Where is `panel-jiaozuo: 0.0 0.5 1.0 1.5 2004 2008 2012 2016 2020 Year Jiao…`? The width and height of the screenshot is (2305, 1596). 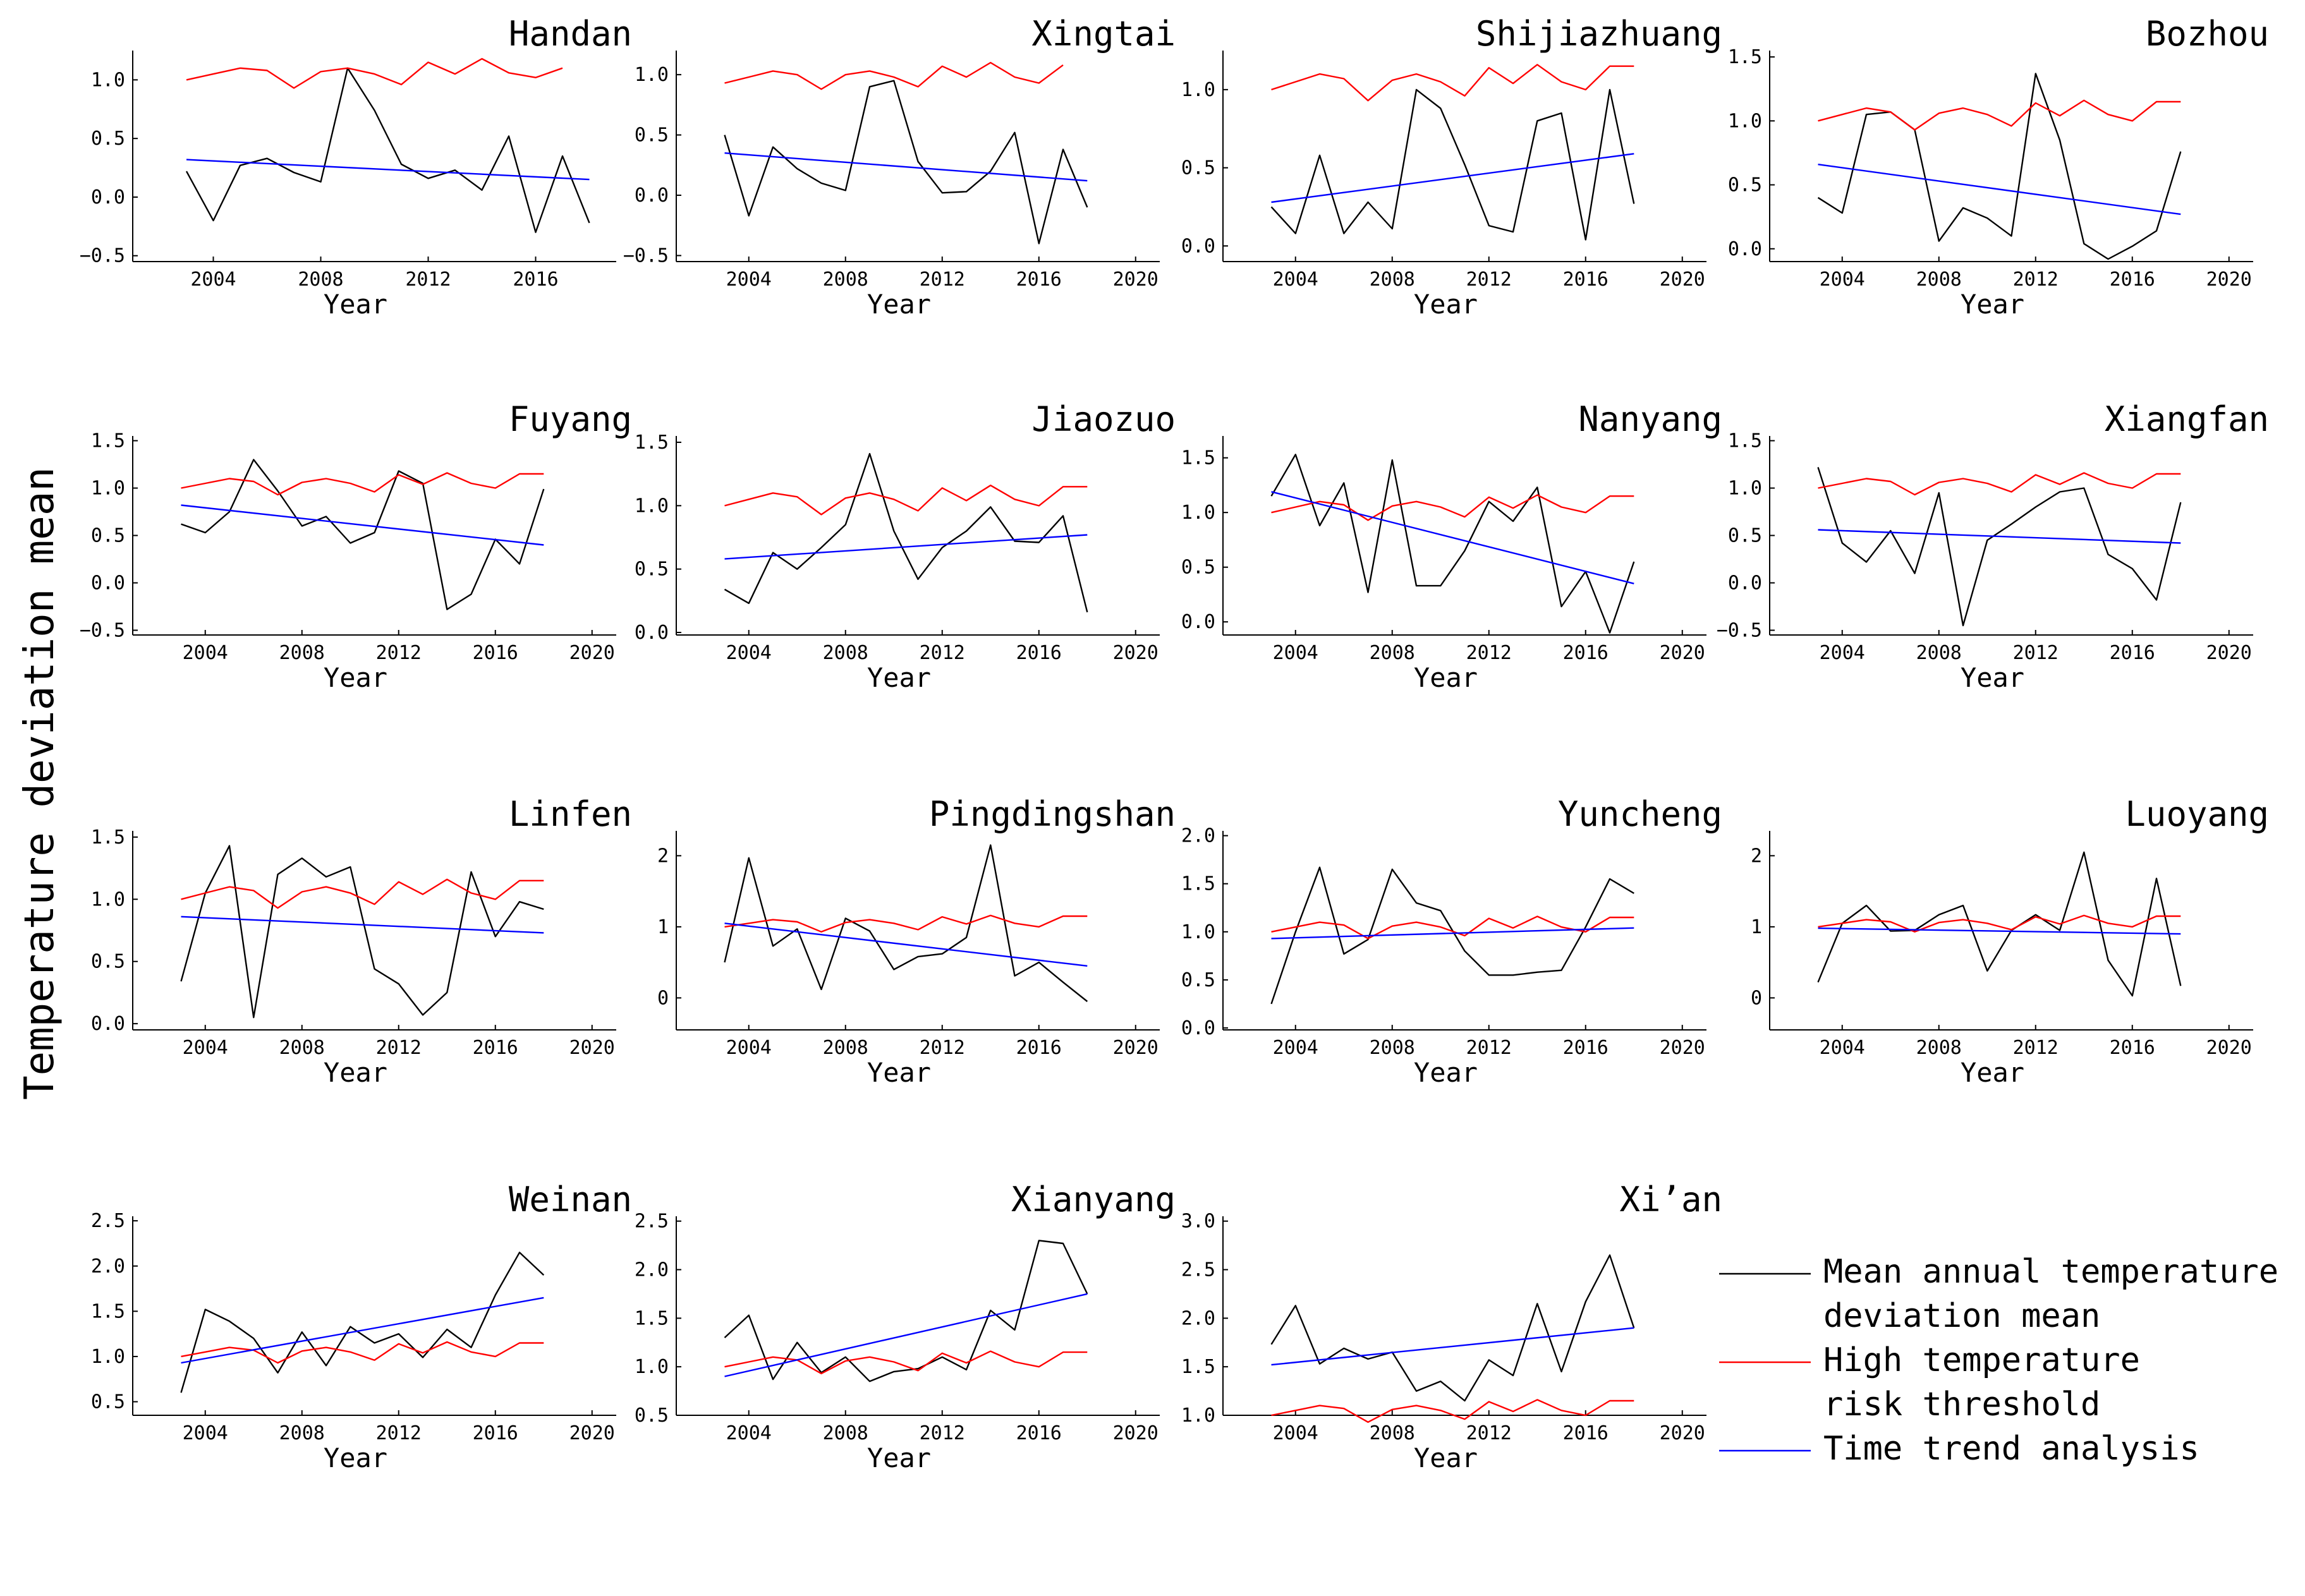
panel-jiaozuo: 0.0 0.5 1.0 1.5 2004 2008 2012 2016 2020 Year Jiao… is located at coordinates (905, 546).